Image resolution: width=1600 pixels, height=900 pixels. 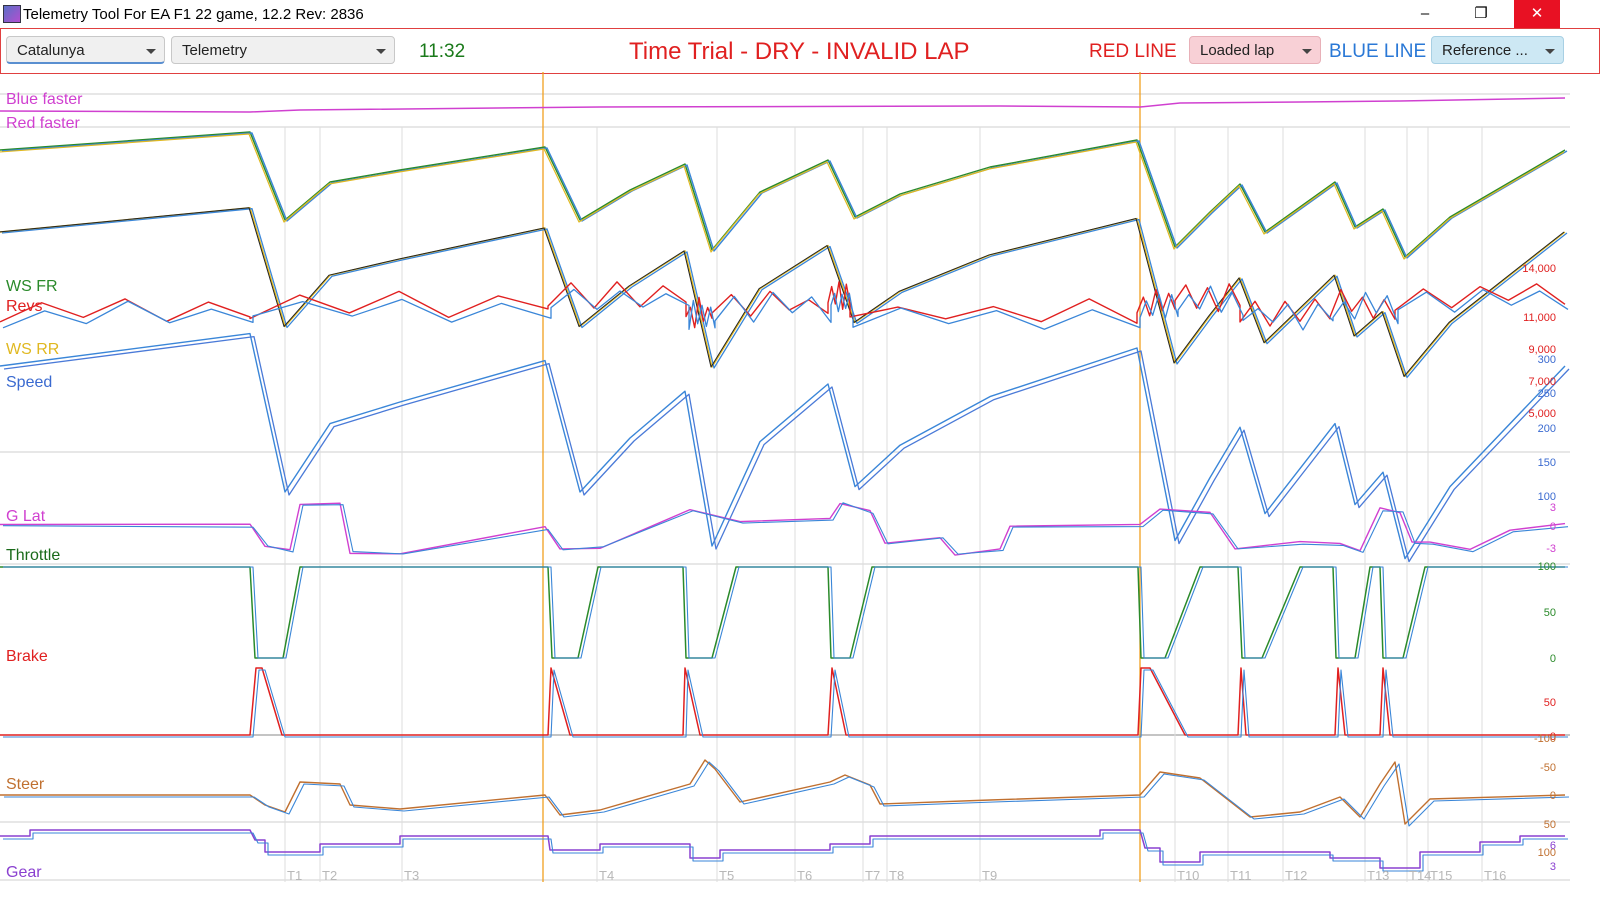 What do you see at coordinates (1378, 51) in the screenshot?
I see `blue-line-label: BLUE LINE` at bounding box center [1378, 51].